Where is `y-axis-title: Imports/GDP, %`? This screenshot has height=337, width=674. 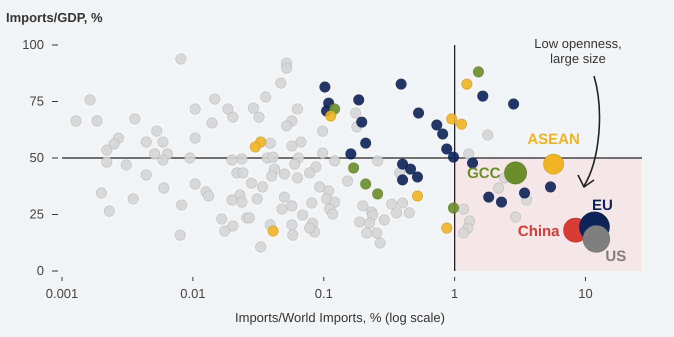
y-axis-title: Imports/GDP, % is located at coordinates (54, 17).